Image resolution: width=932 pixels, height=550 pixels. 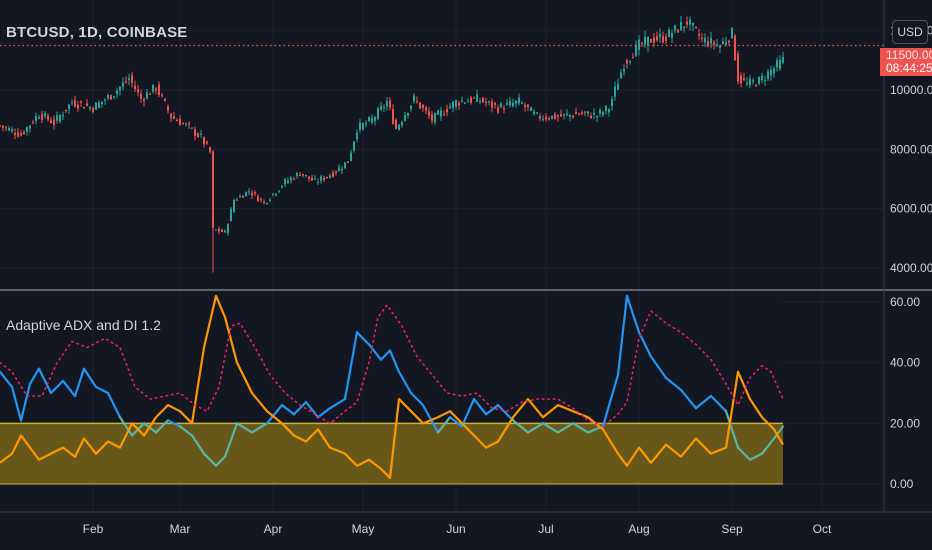 What do you see at coordinates (97, 32) in the screenshot?
I see `symbol-legend: BTCUSD, 1D, COINBASE` at bounding box center [97, 32].